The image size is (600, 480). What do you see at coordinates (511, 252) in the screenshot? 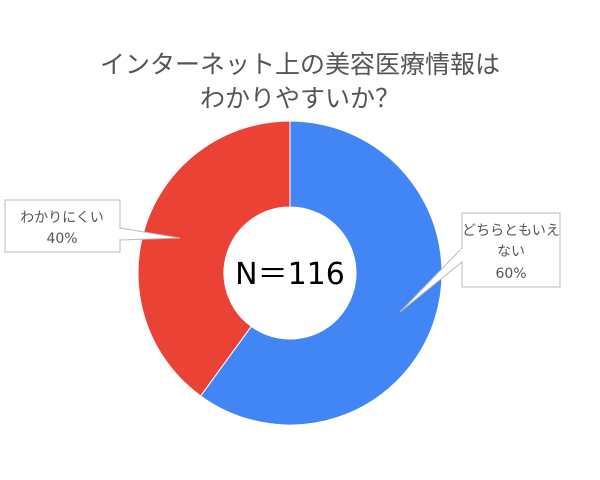
I see `slice-label-0-line-2: ない` at bounding box center [511, 252].